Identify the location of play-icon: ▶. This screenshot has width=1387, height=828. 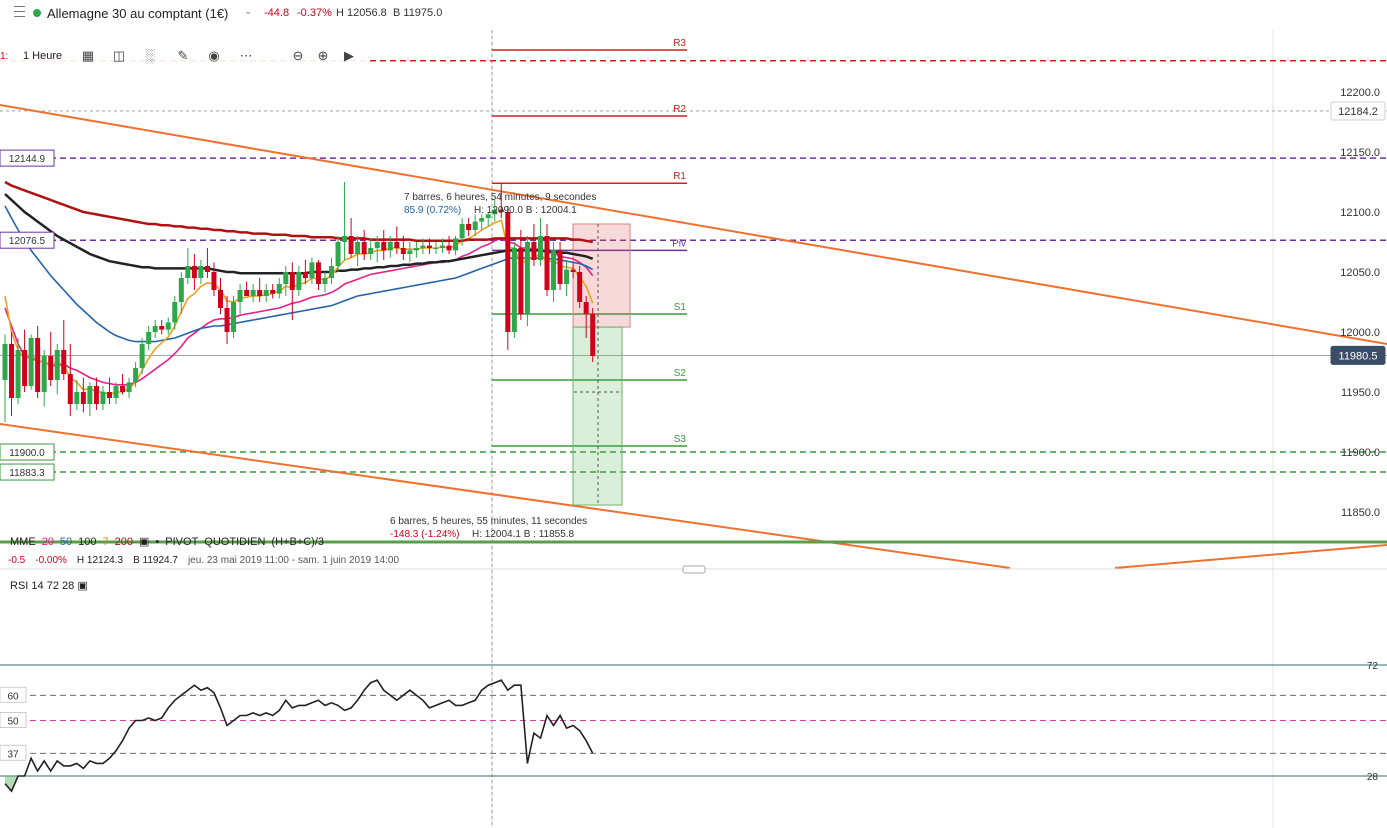
(349, 55).